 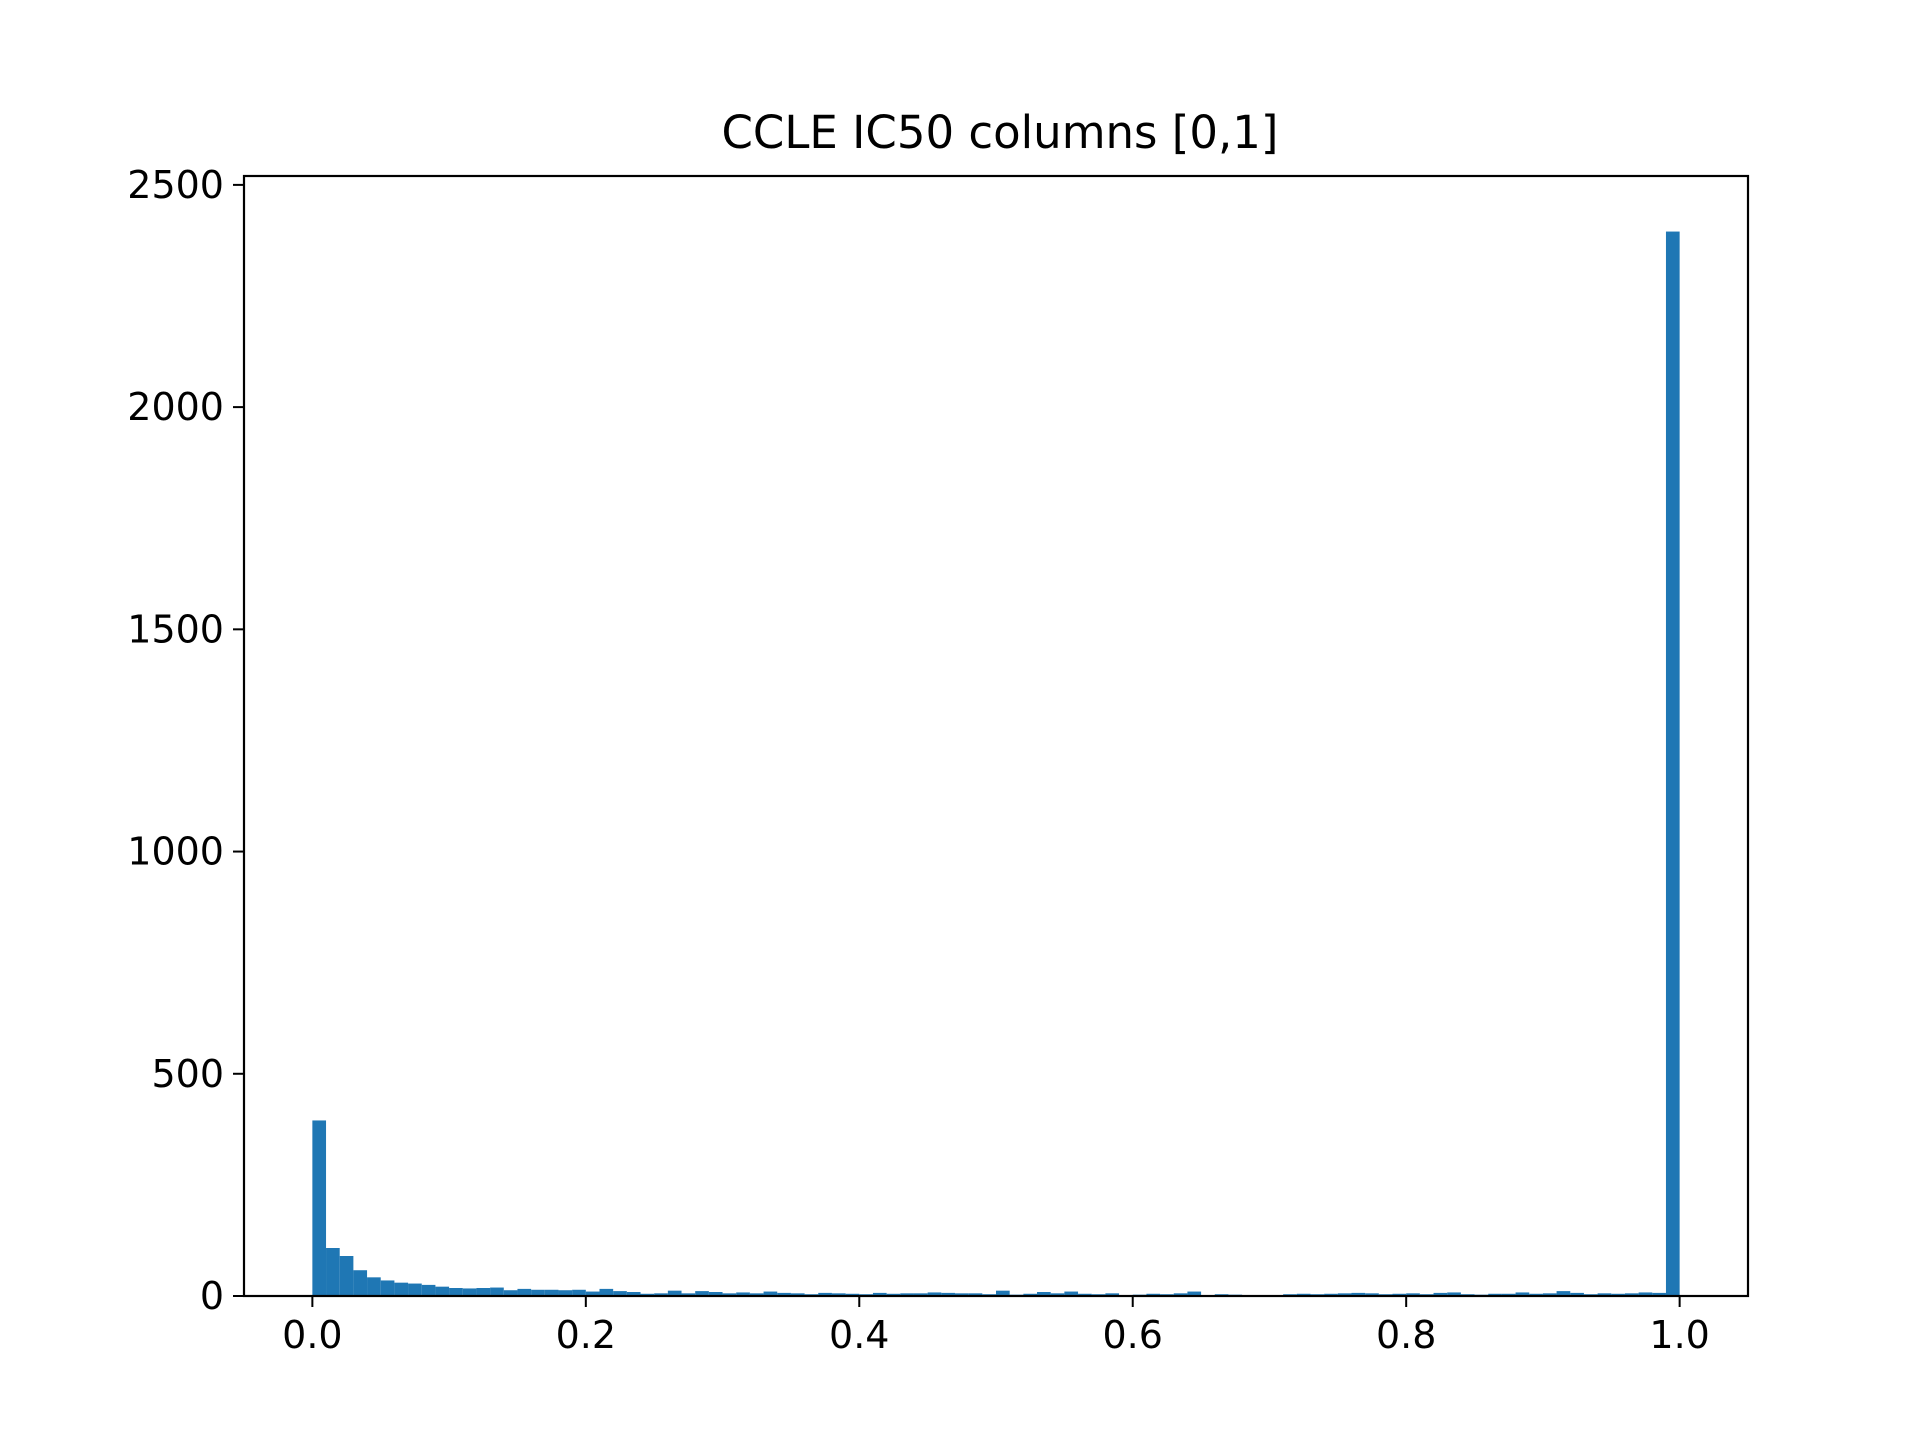 What do you see at coordinates (187, 1074) in the screenshot?
I see `y-tick-label: 500` at bounding box center [187, 1074].